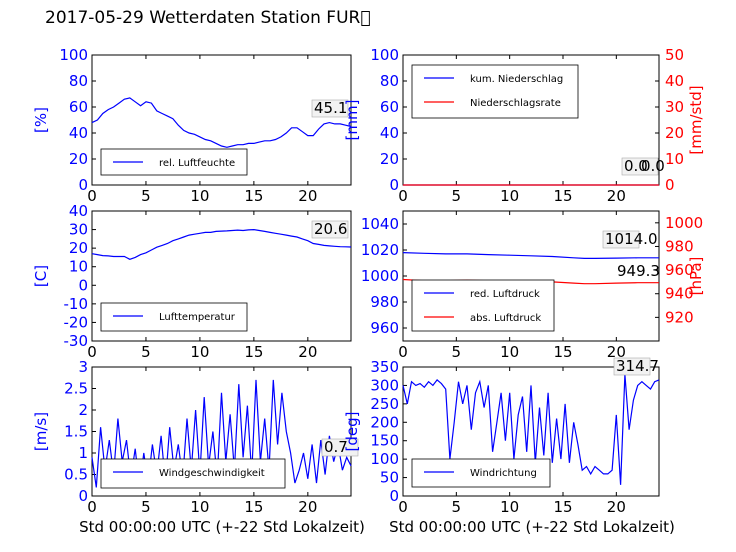  What do you see at coordinates (505, 318) in the screenshot?
I see `pressure-legend-label: abs. Luftdruck` at bounding box center [505, 318].